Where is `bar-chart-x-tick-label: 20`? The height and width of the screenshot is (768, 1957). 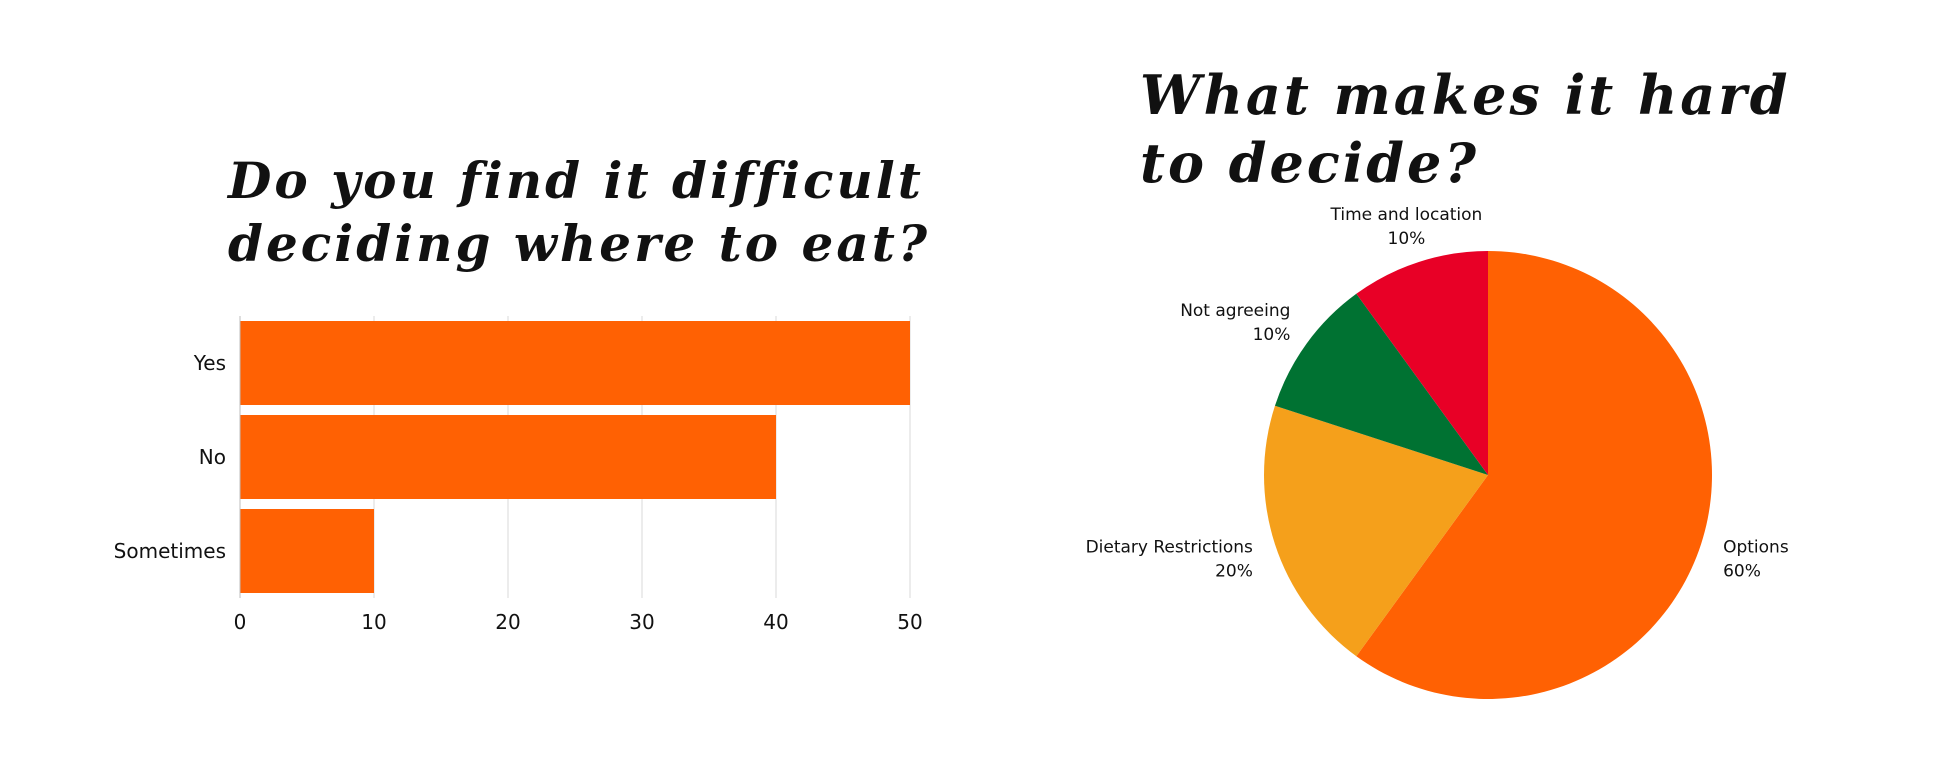
bar-chart-x-tick-label: 20 is located at coordinates (507, 622).